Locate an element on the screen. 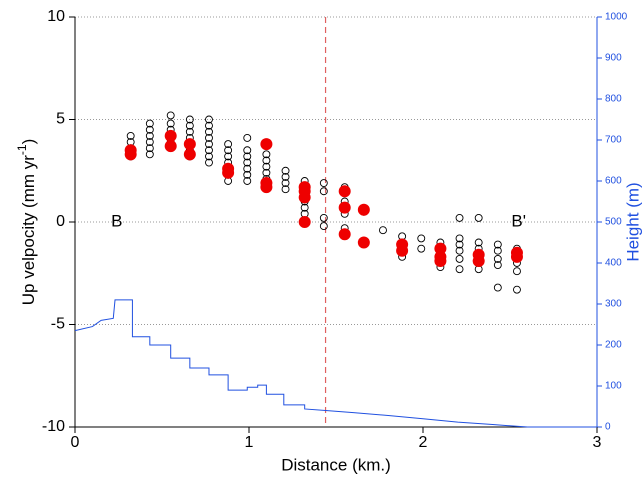 This screenshot has width=644, height=487. x-axis-label: Distance (km.) is located at coordinates (336, 464).